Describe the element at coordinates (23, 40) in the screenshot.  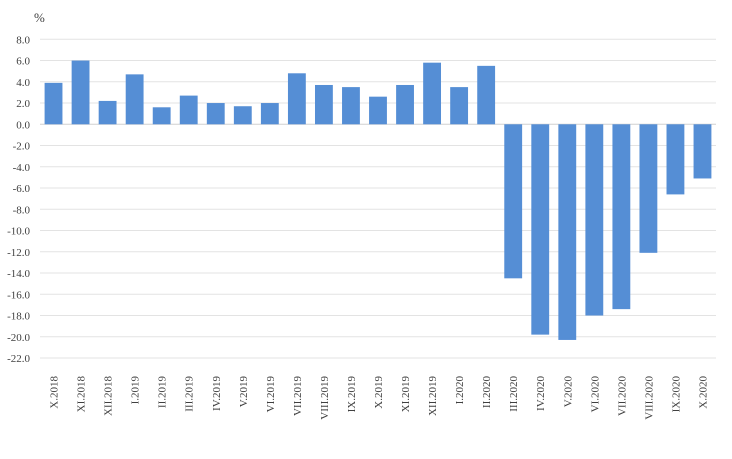
I see `y-tick-label: 8.0` at that location.